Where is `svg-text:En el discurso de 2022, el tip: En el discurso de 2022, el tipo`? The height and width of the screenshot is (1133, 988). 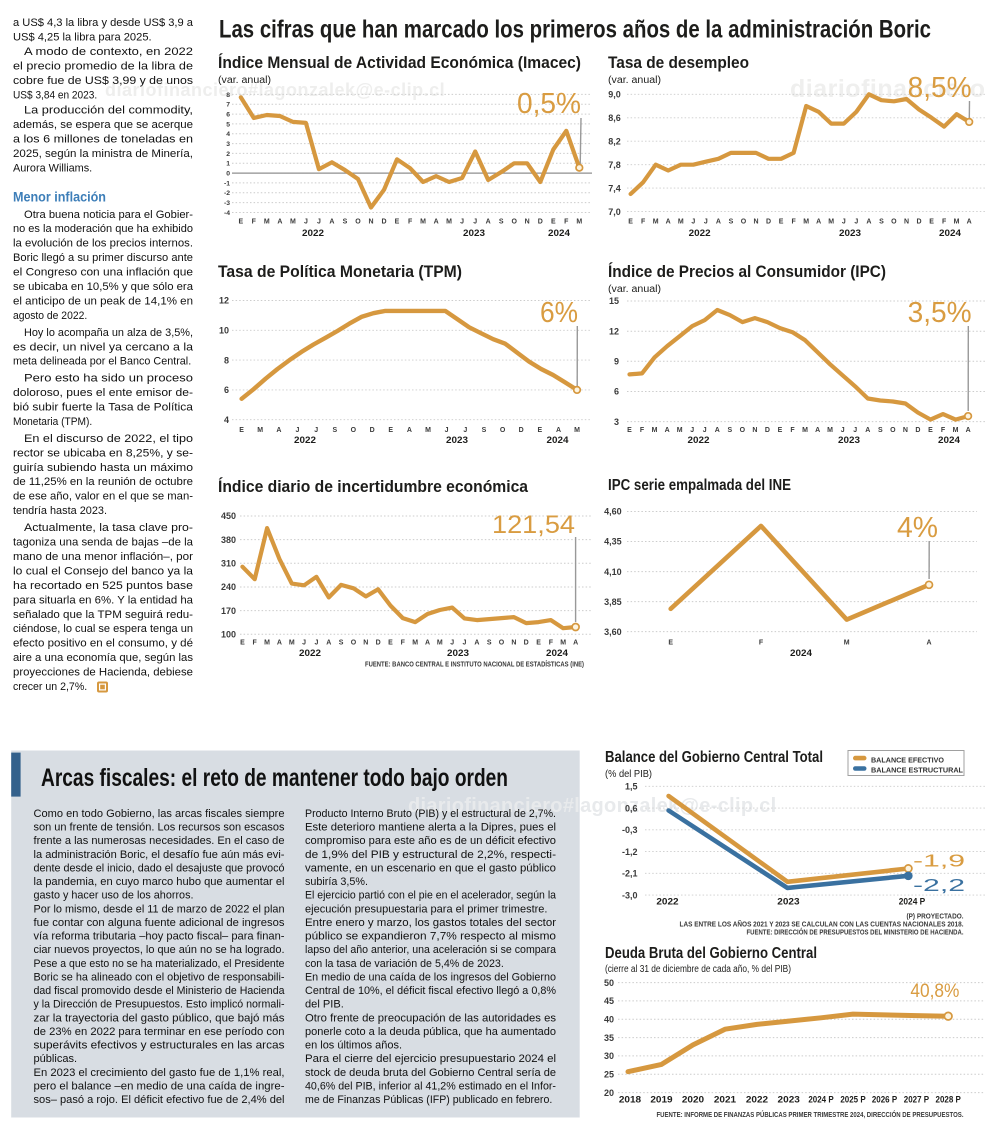 svg-text:En el discurso de 2022, el tip: En el discurso de 2022, el tipo is located at coordinates (108, 439).